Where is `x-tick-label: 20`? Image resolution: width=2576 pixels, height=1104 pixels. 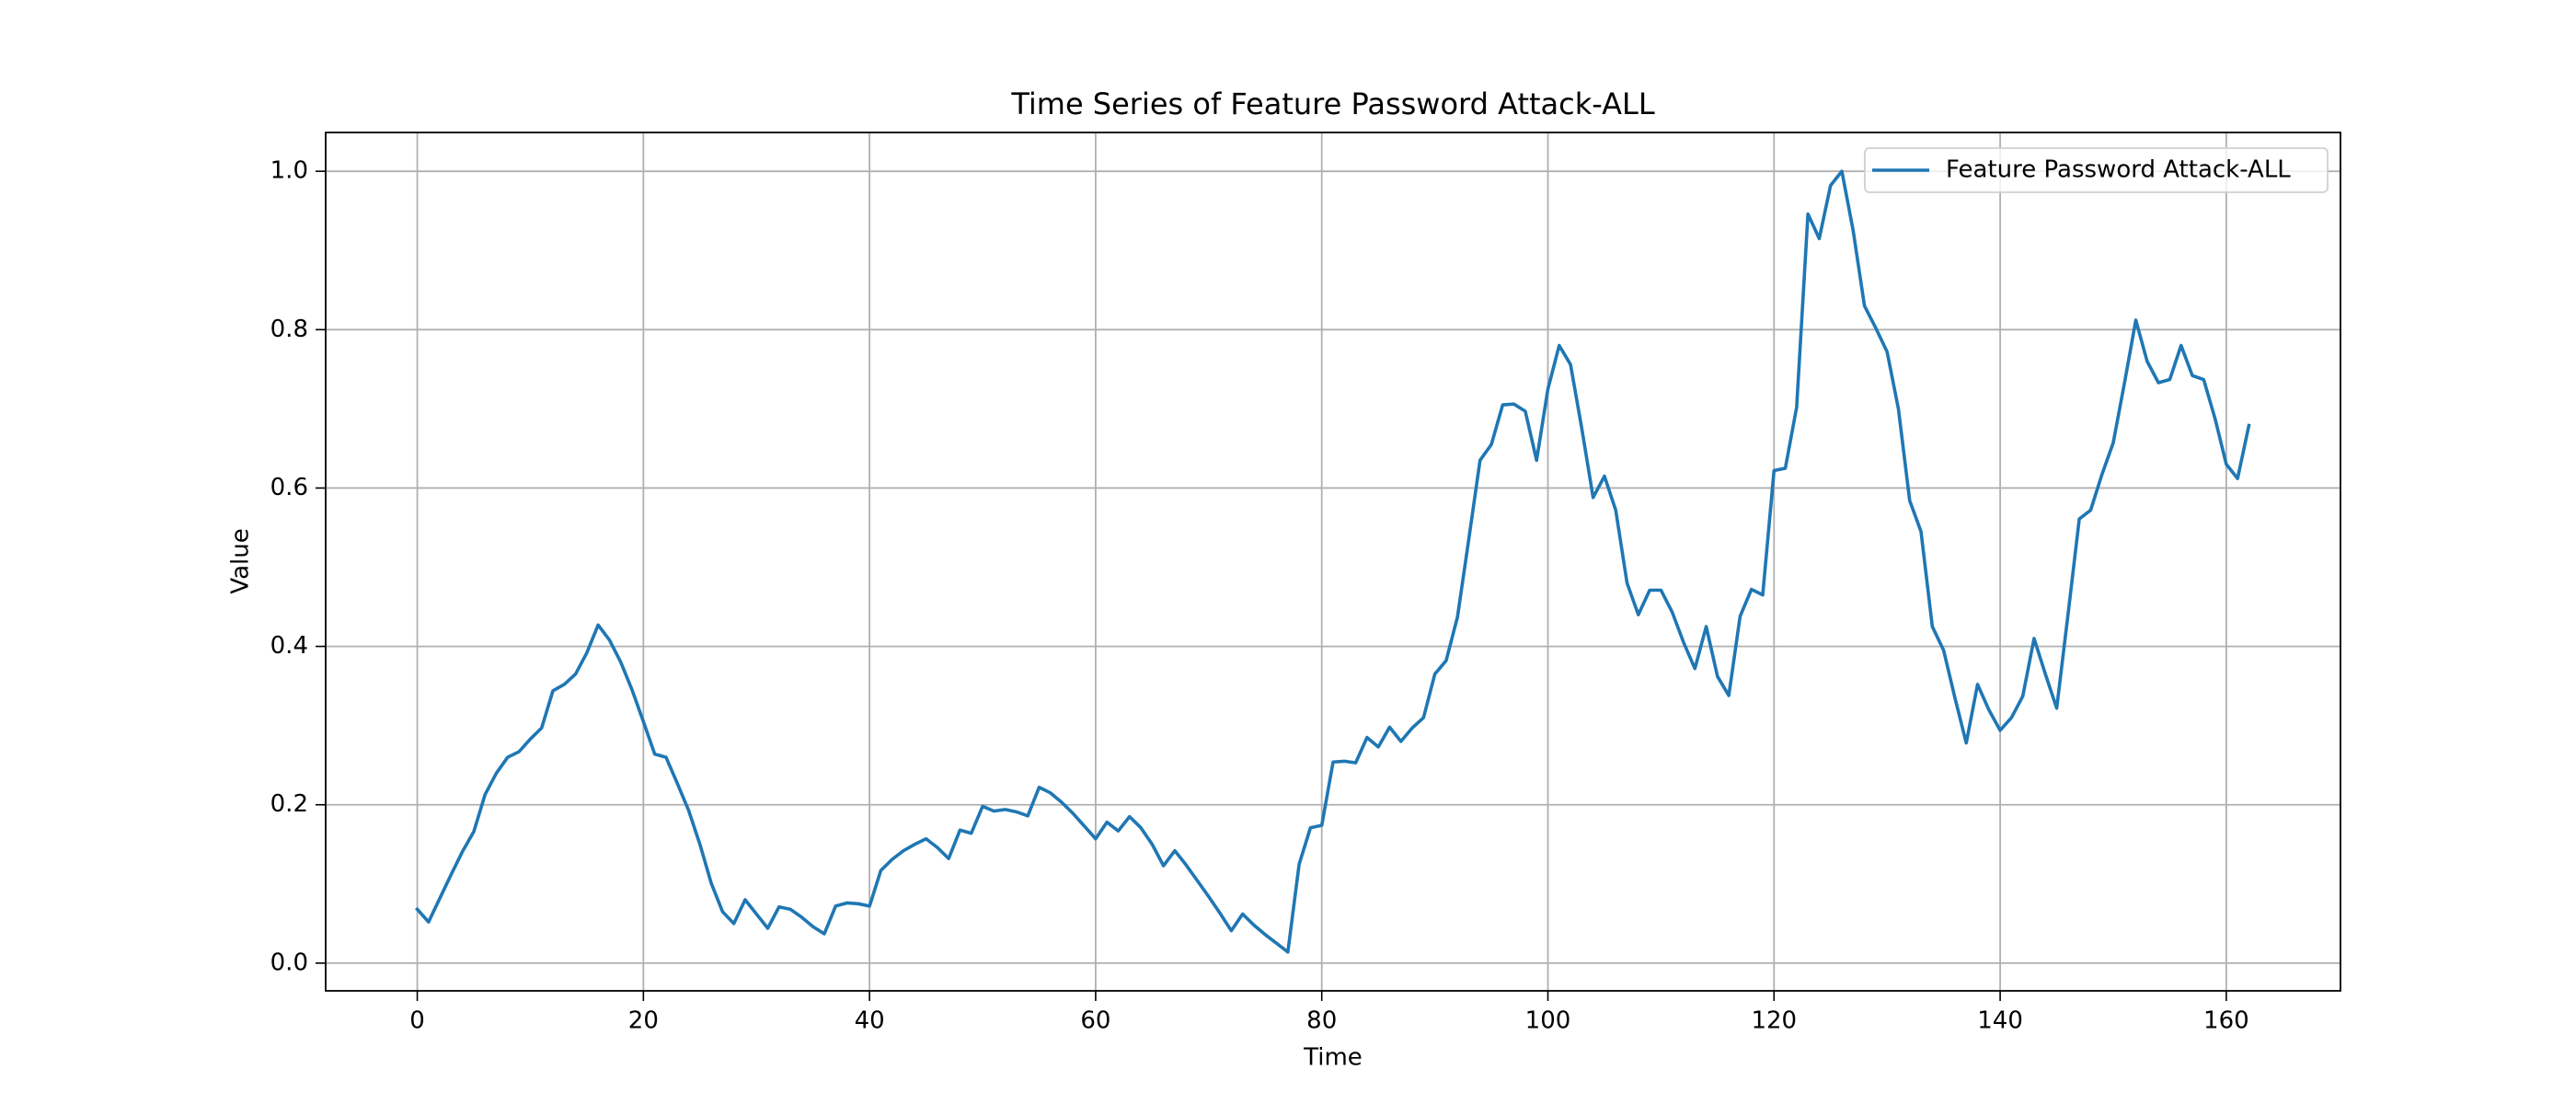
x-tick-label: 20 is located at coordinates (643, 1021).